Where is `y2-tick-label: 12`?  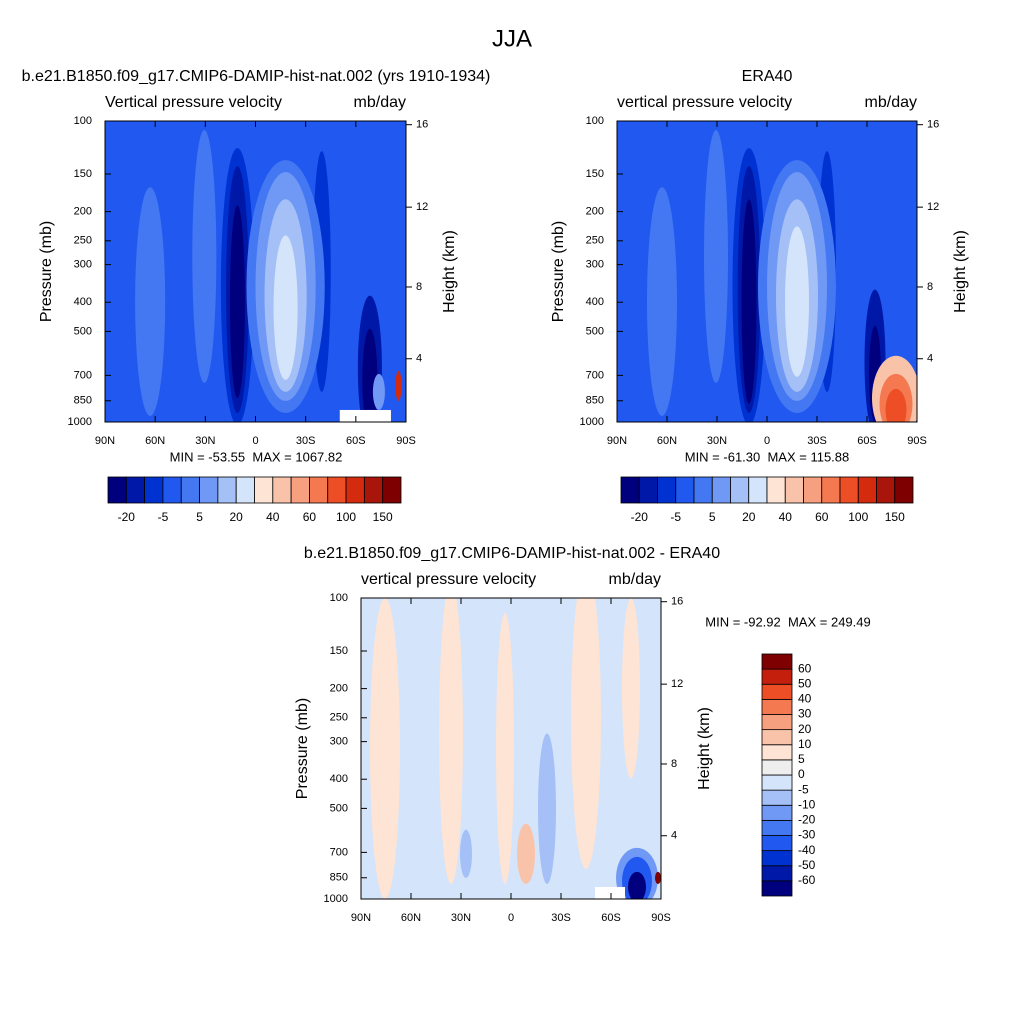 y2-tick-label: 12 is located at coordinates (933, 207).